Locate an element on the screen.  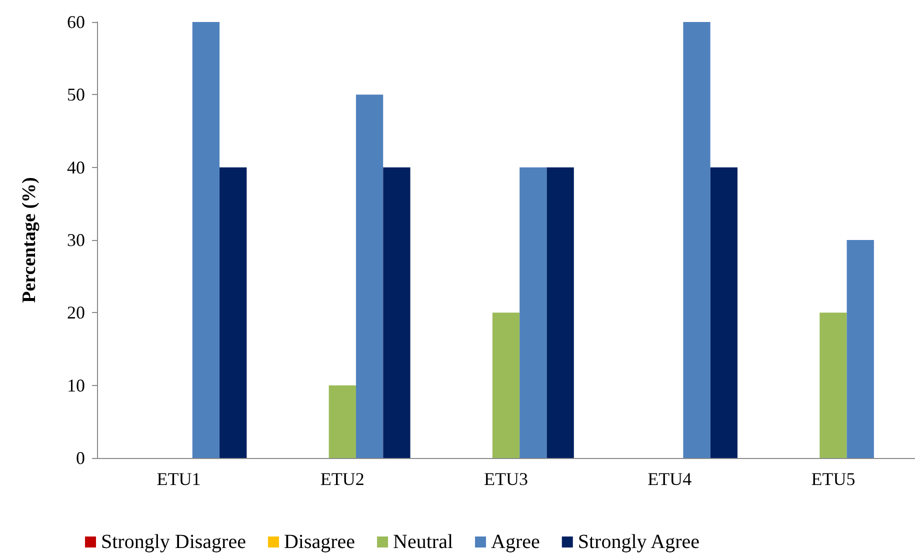
legend-label: Disagree is located at coordinates (320, 542).